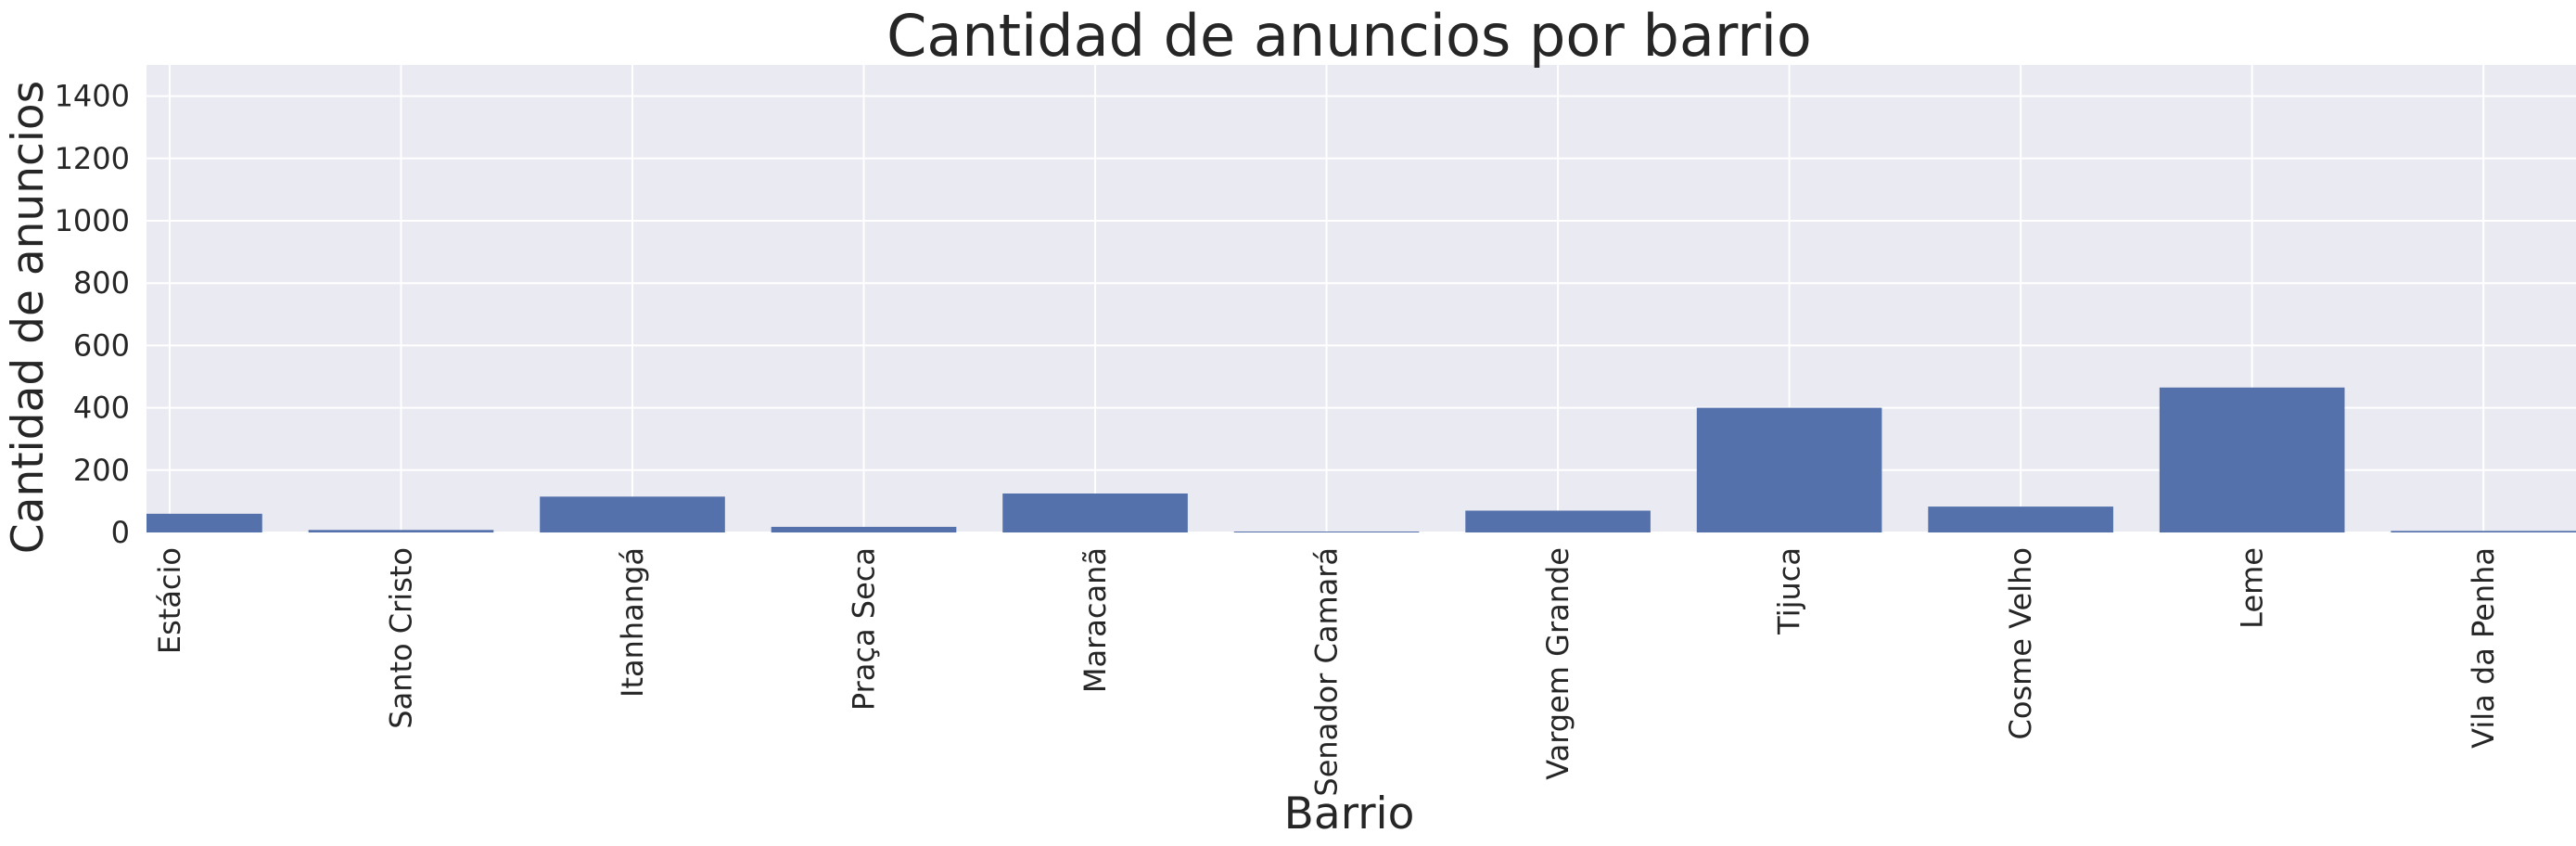 The height and width of the screenshot is (846, 2576). Describe the element at coordinates (92, 96) in the screenshot. I see `y-tick-label: 1400` at that location.